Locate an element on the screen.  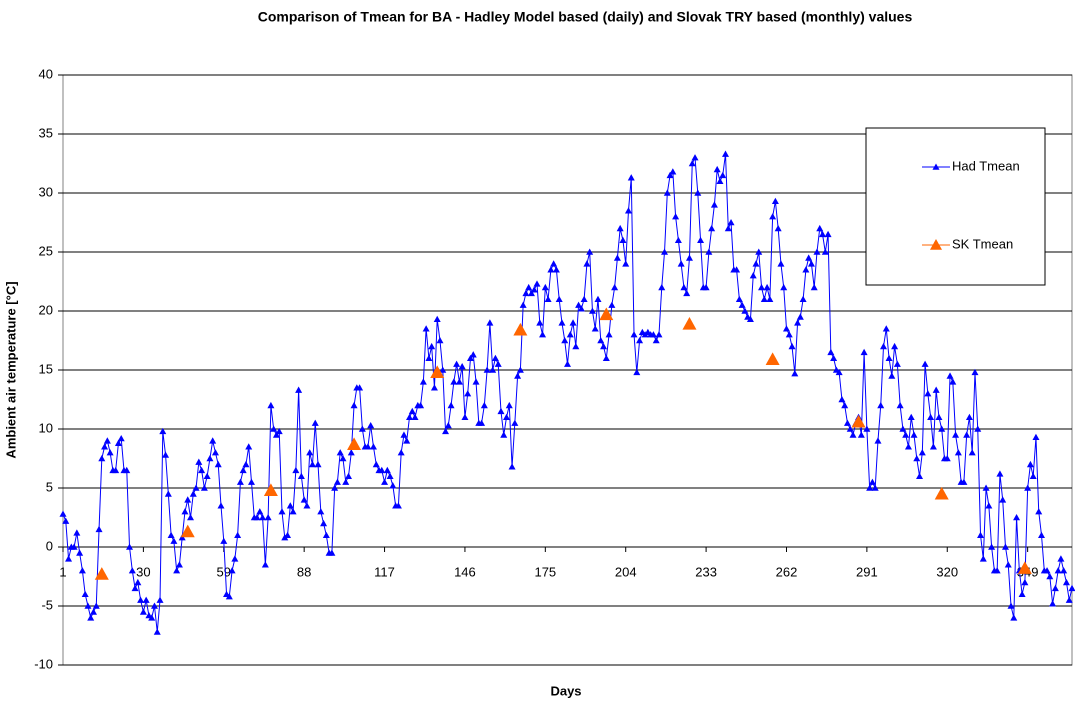
y-tick-label: -5 is located at coordinates (47, 604).